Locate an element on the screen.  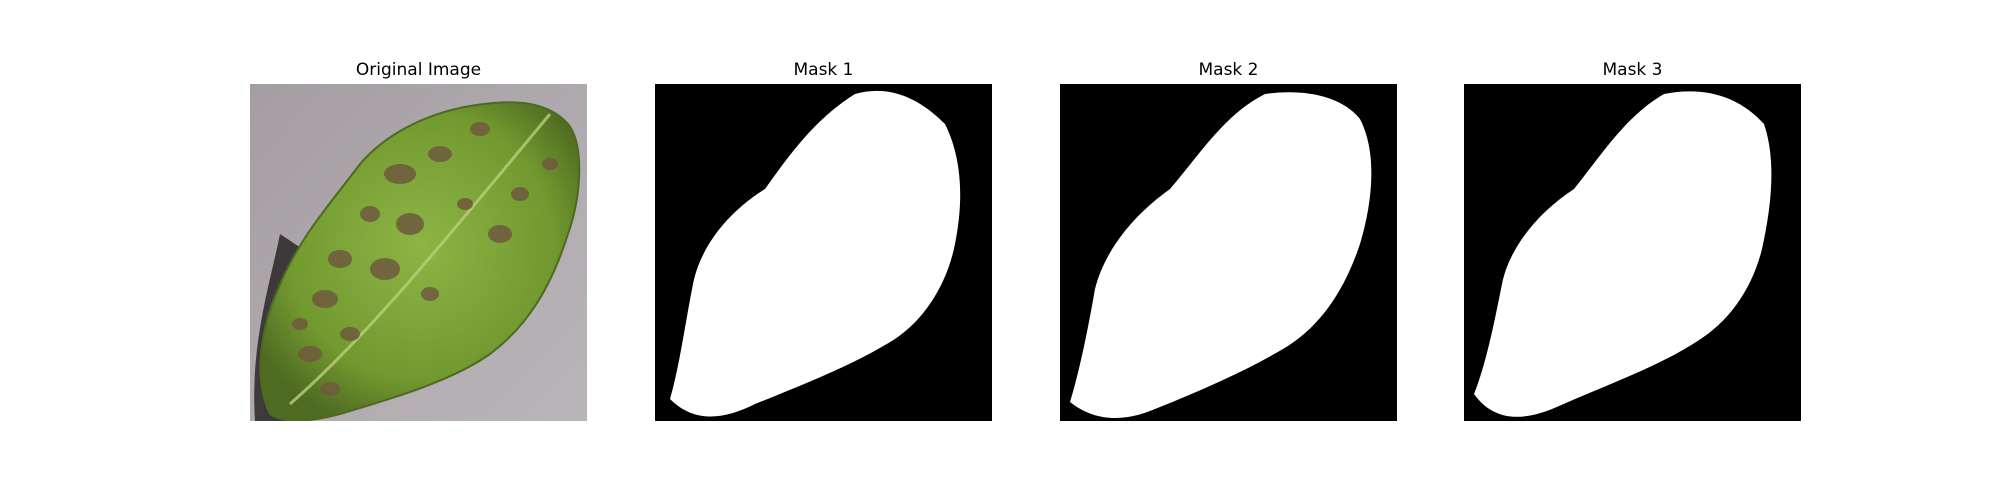
panel-title-mask-2: Mask 2 is located at coordinates (1228, 70).